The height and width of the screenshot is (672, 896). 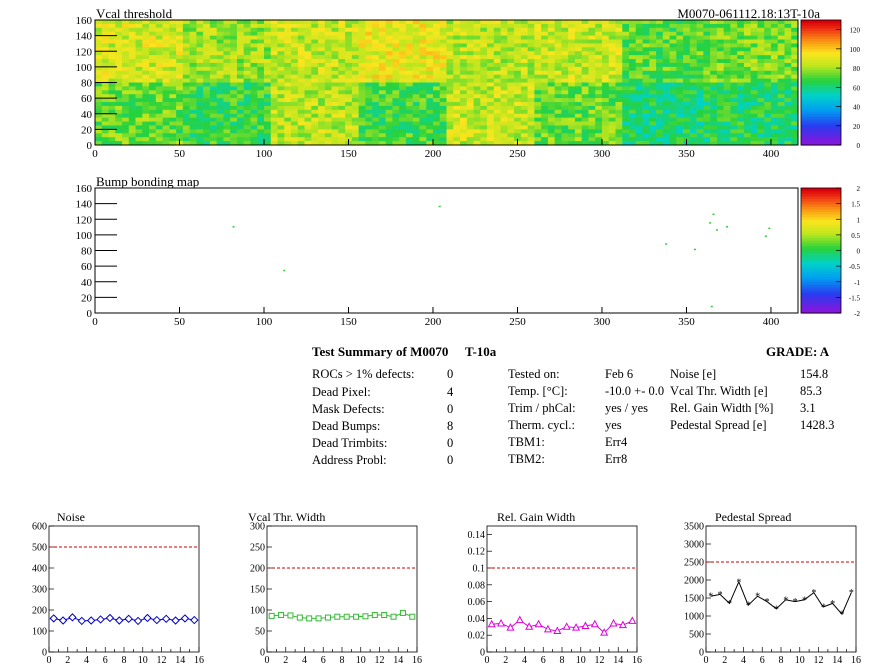 I want to click on palette-tick-label: 120, so click(x=855, y=31).